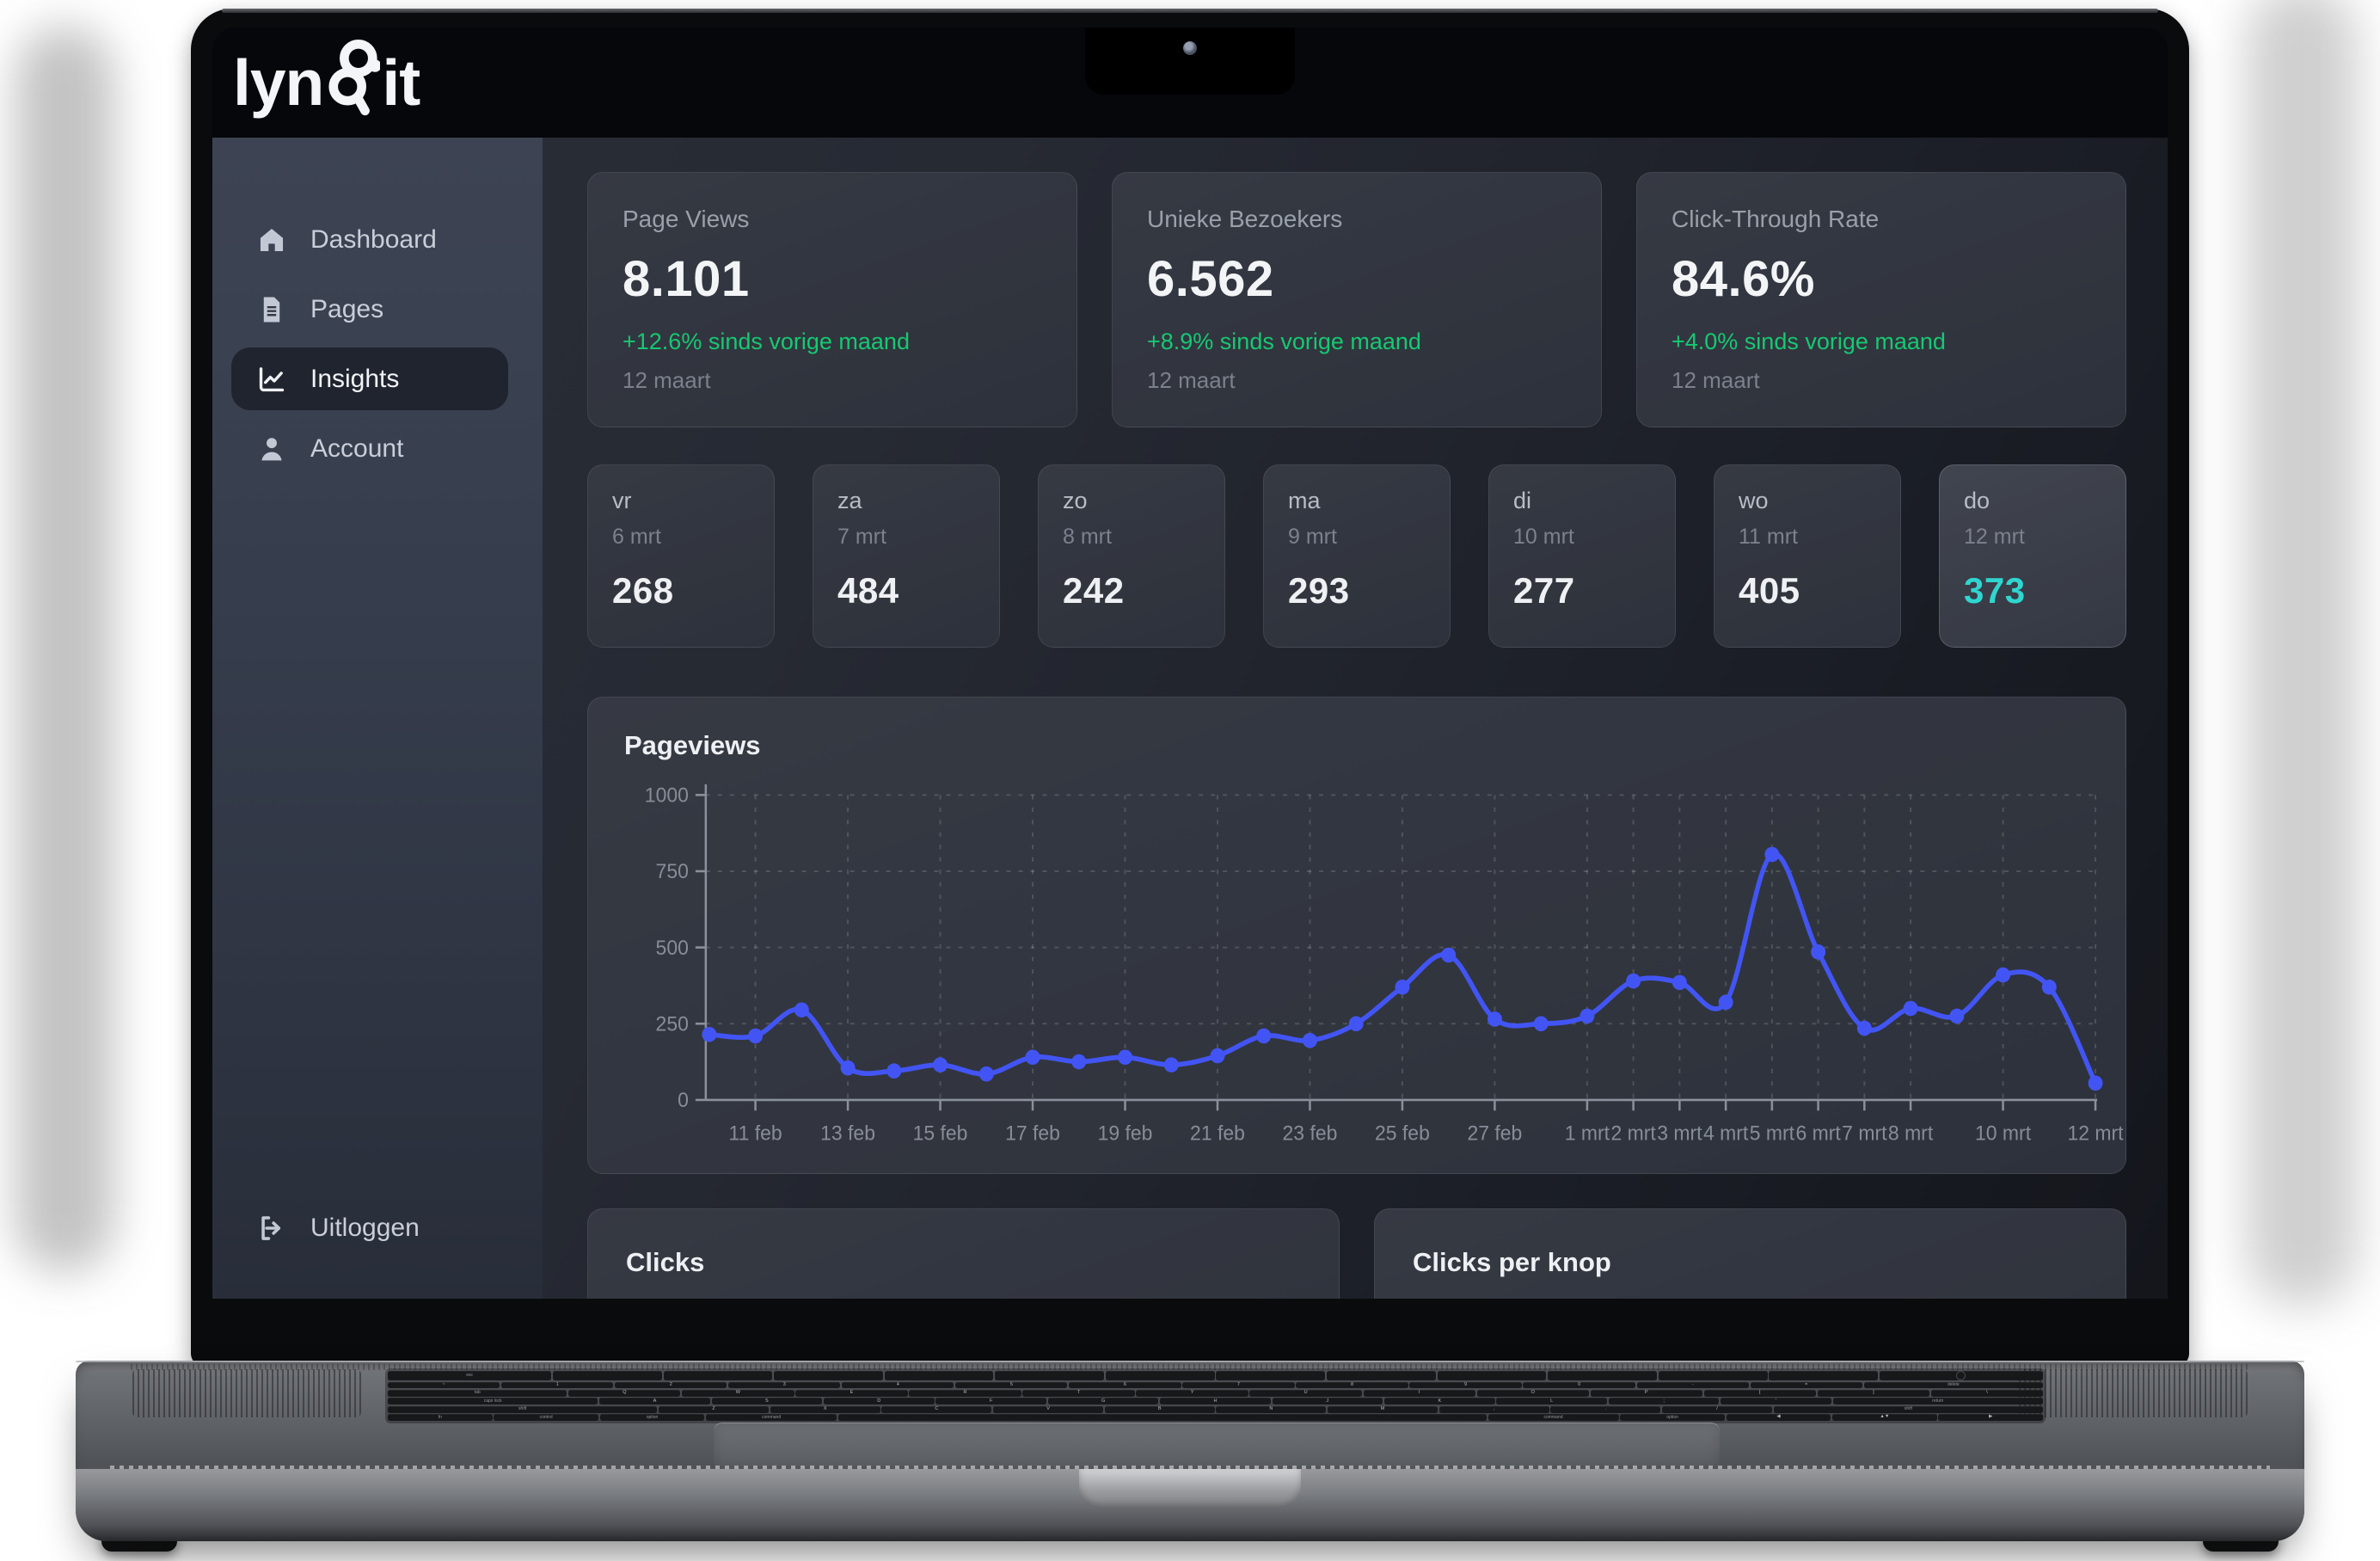 The width and height of the screenshot is (2380, 1561). I want to click on day-card-12-mrt: do 12 mrt 373, so click(2032, 556).